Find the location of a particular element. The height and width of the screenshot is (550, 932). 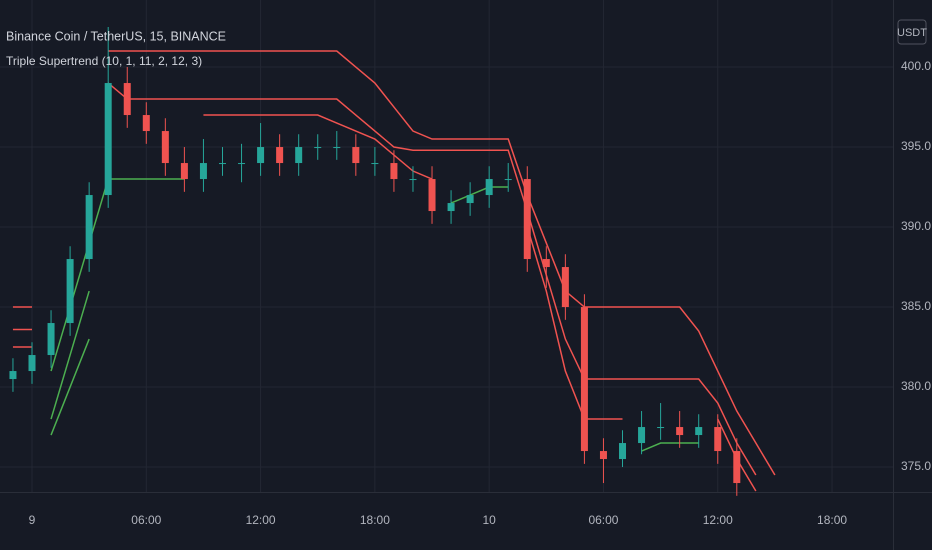

currency-box is located at coordinates (912, 32).